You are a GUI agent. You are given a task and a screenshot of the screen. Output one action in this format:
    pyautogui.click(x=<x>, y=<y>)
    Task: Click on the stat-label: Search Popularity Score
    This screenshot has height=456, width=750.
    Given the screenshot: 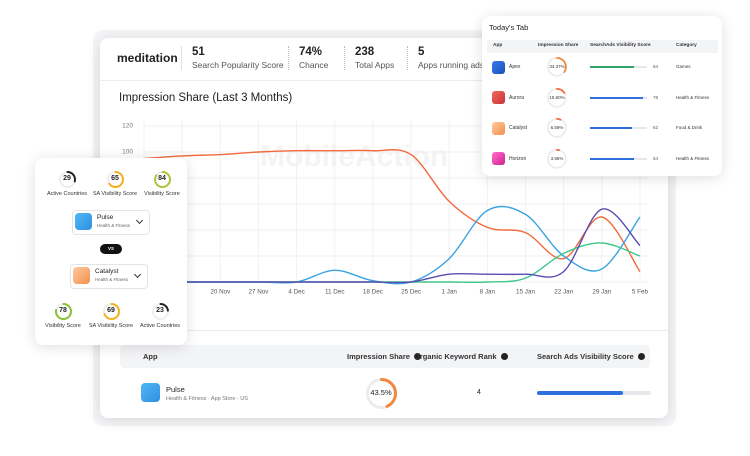 What is the action you would take?
    pyautogui.click(x=238, y=65)
    